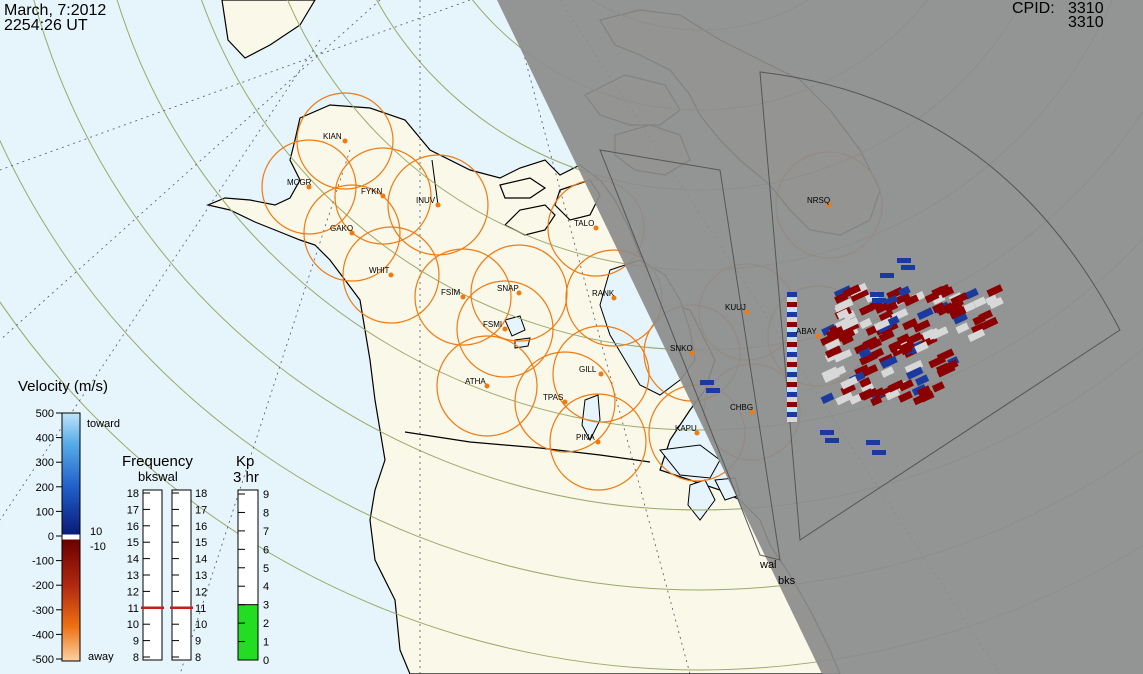 Image resolution: width=1143 pixels, height=674 pixels. Describe the element at coordinates (450, 292) in the screenshot. I see `station-label-fsim: FSIM` at that location.